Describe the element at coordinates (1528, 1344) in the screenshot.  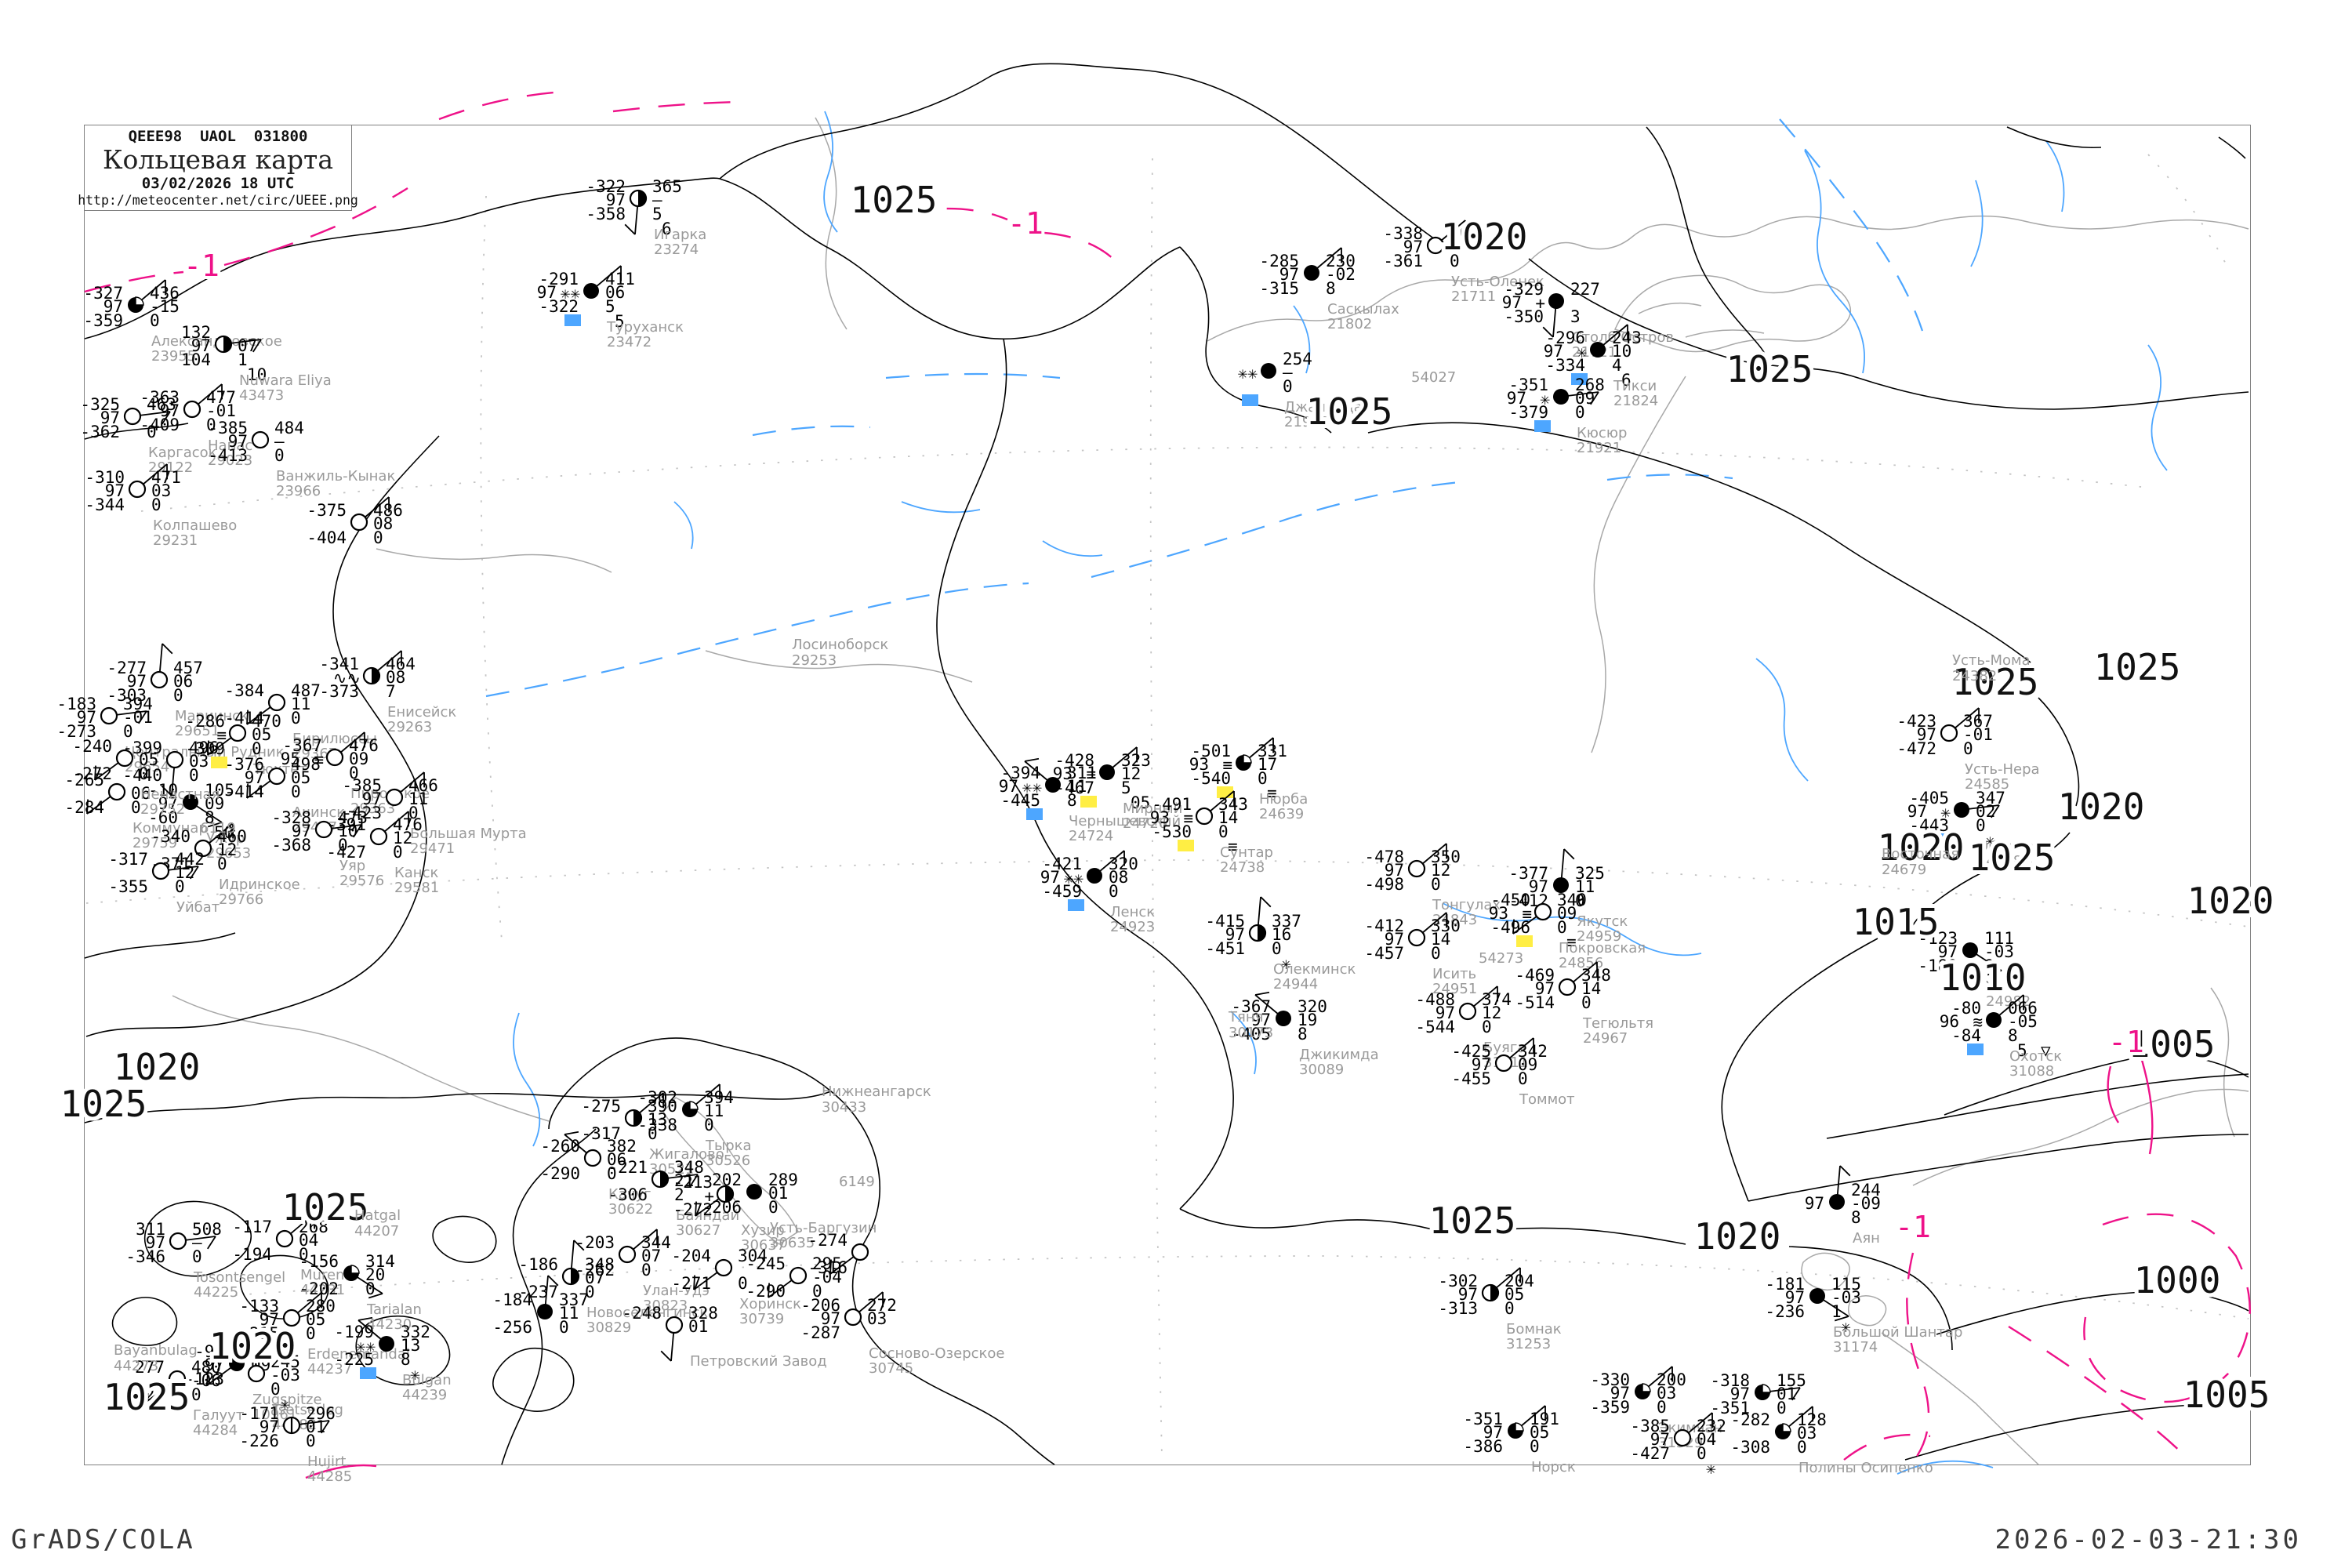
I see `station-id: 31253` at that location.